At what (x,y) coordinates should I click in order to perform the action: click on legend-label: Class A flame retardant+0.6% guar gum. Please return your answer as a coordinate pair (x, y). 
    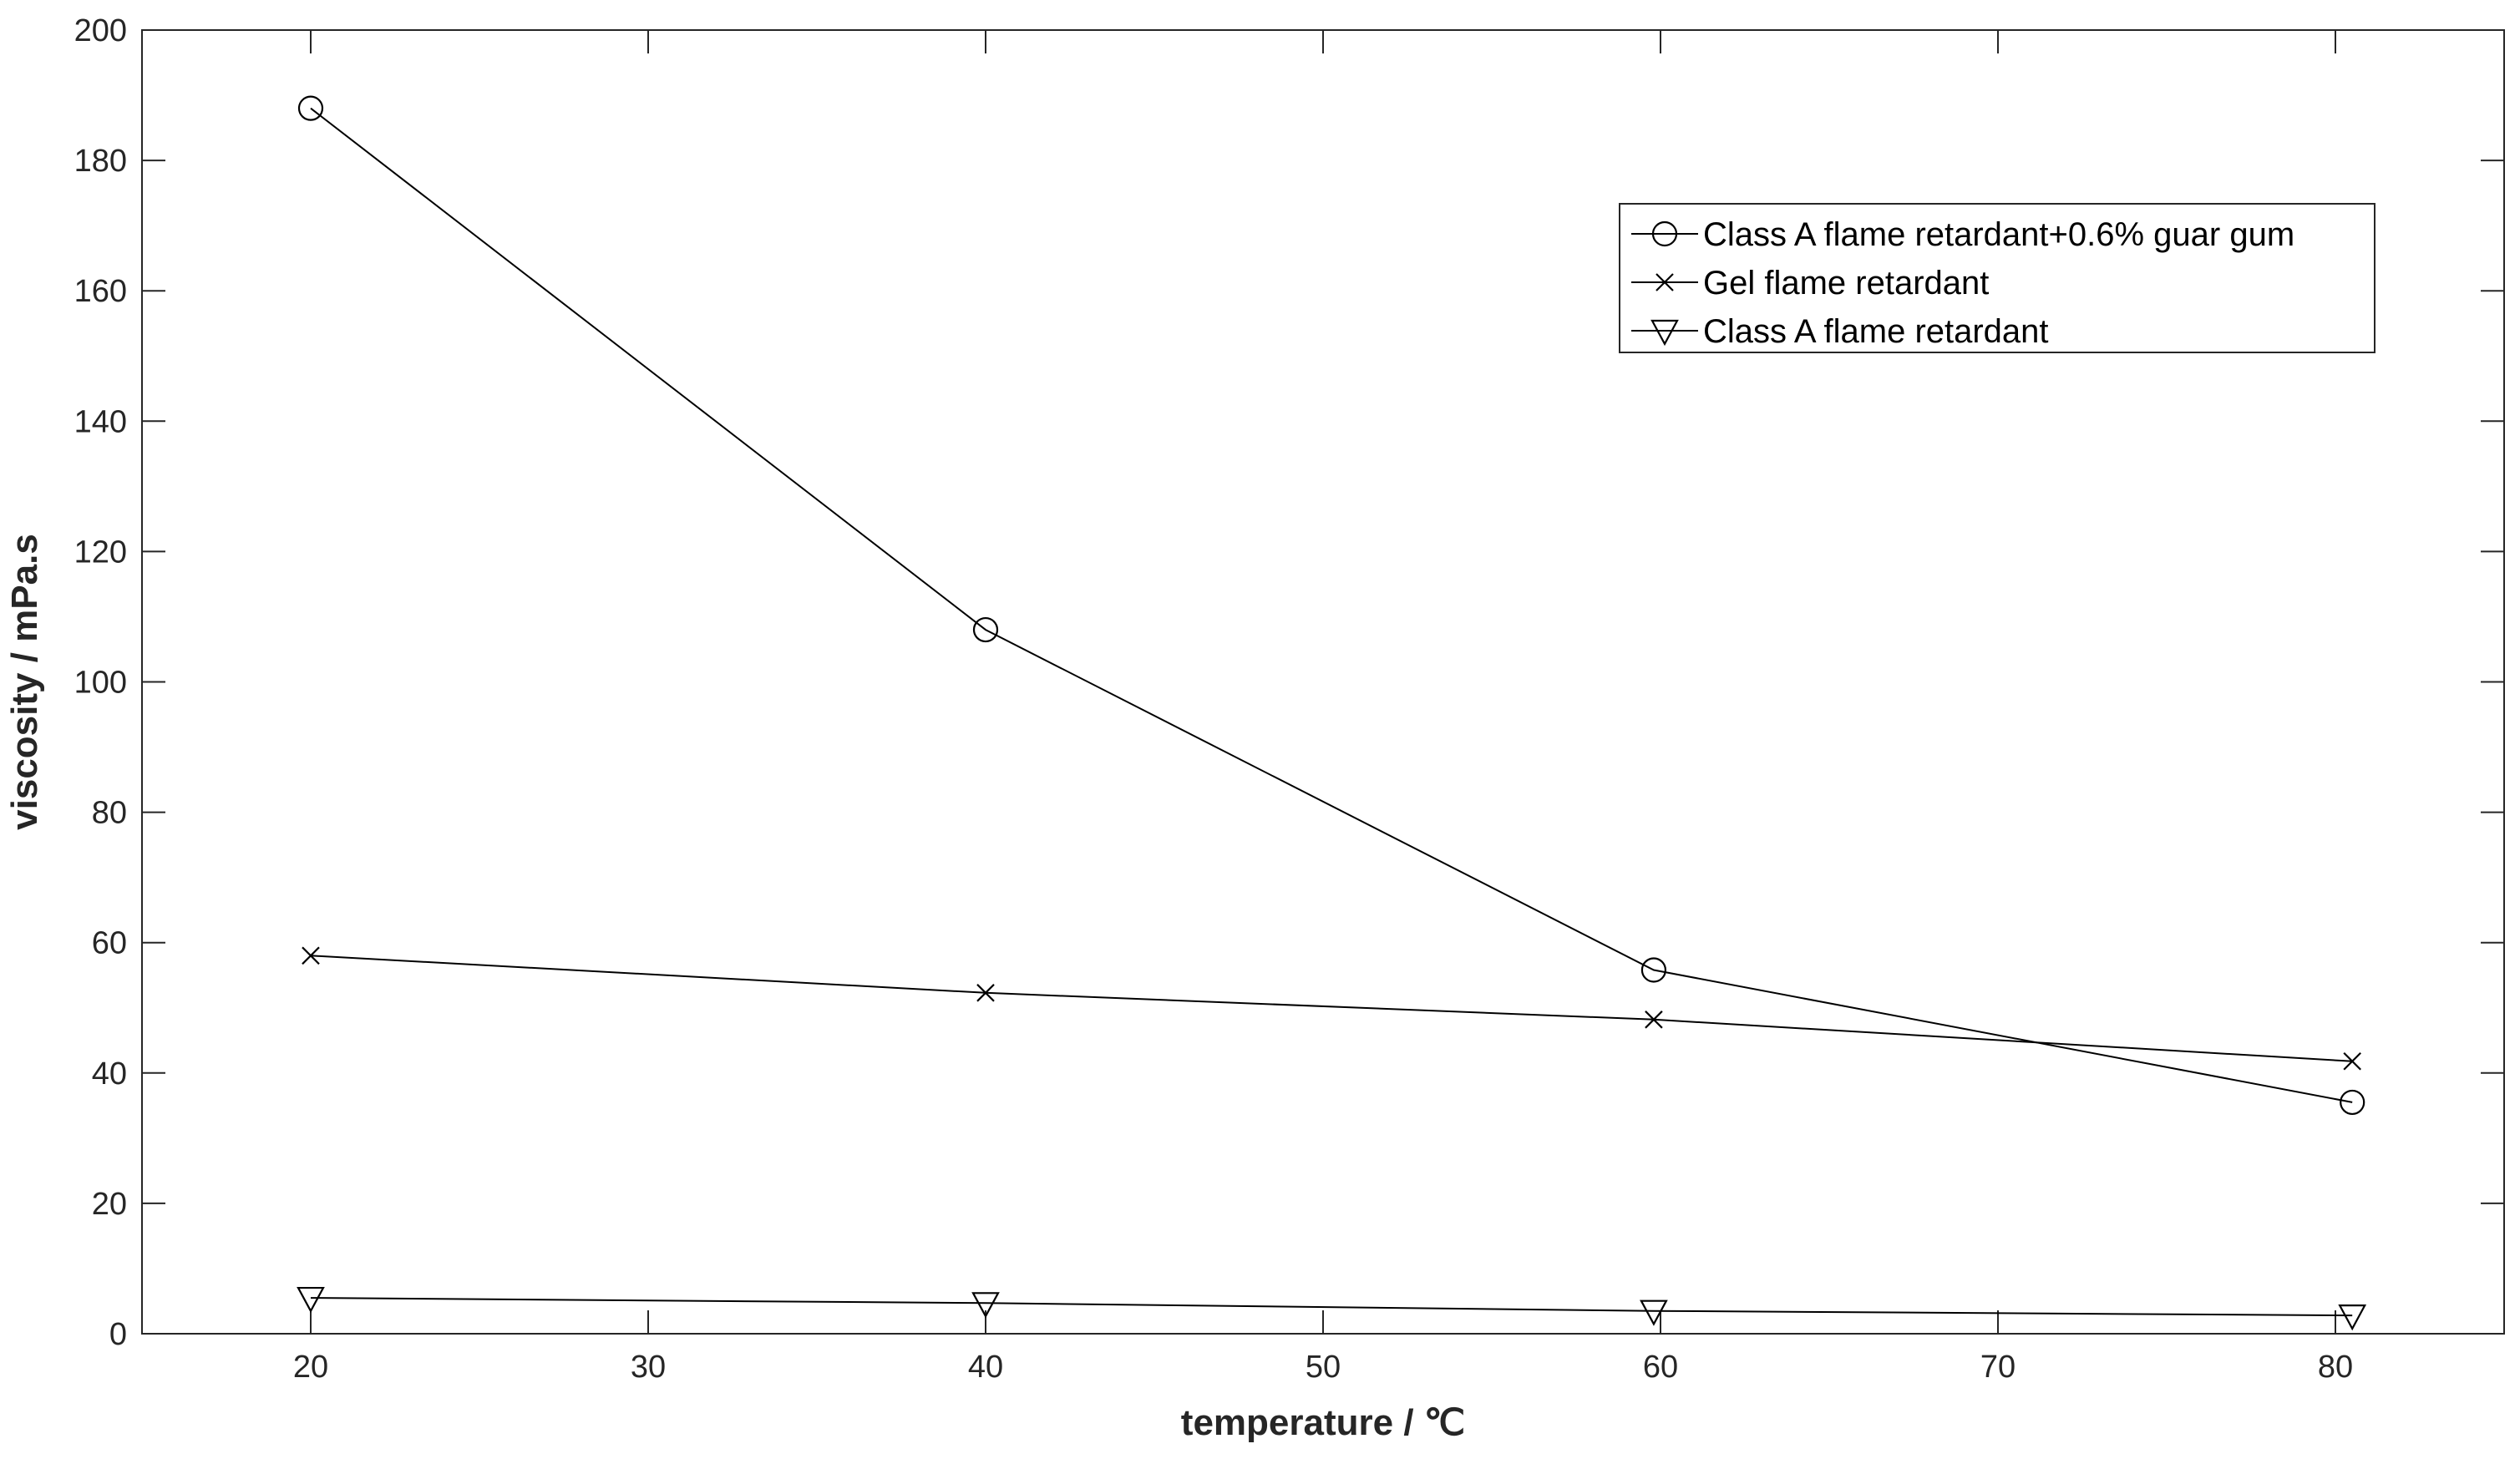
    Looking at the image, I should click on (1998, 234).